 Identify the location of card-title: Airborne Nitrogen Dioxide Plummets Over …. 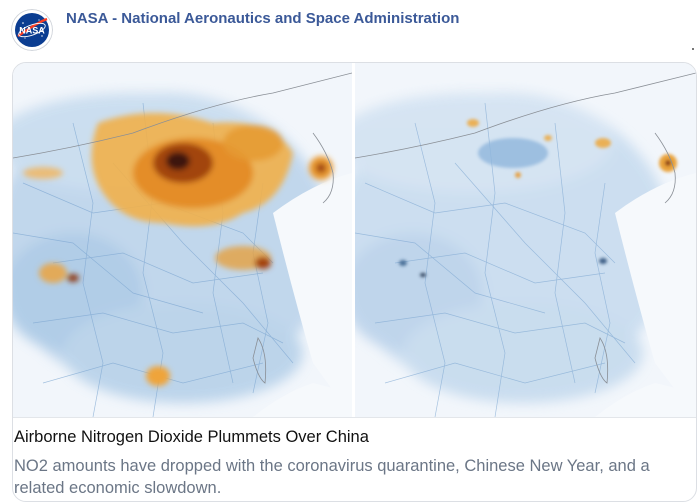
(191, 437).